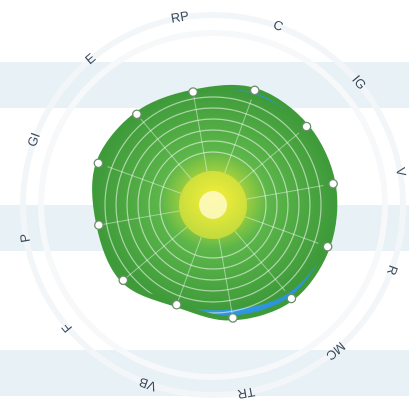  What do you see at coordinates (401, 171) in the screenshot?
I see `axis-label: V` at bounding box center [401, 171].